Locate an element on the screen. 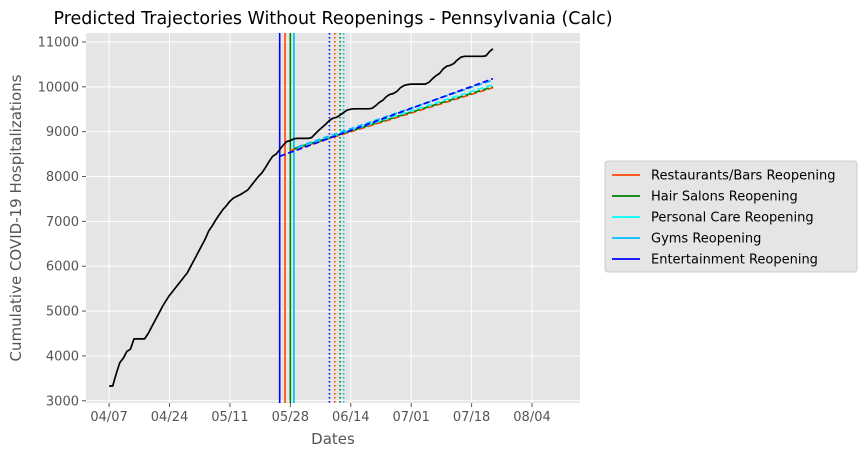 Image resolution: width=864 pixels, height=457 pixels. legend-label: Personal Care Reopening is located at coordinates (732, 218).